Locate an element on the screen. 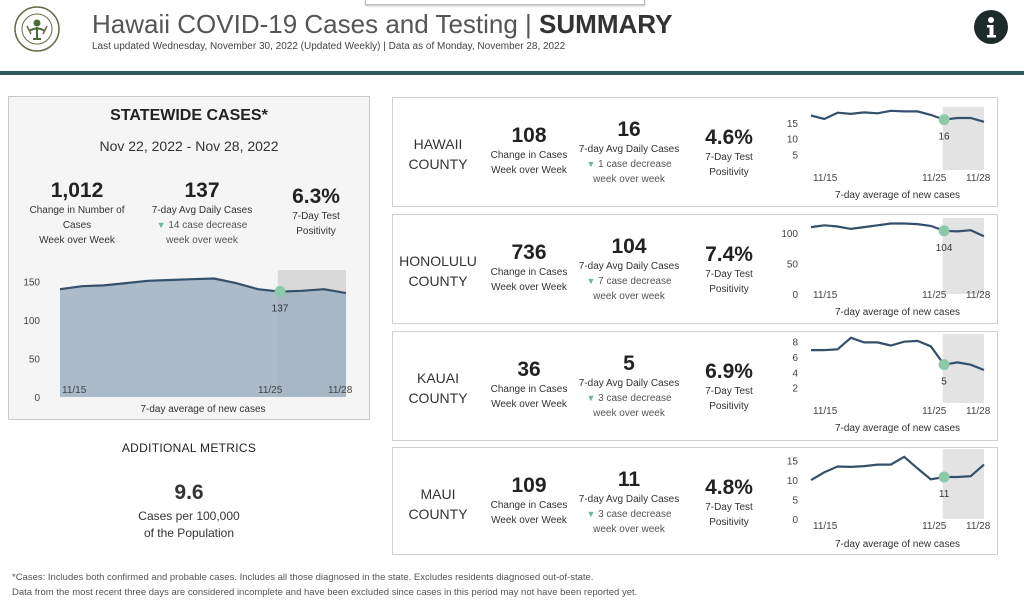 The image size is (1024, 605). cases-per-100k-label-2: of the Population is located at coordinates (189, 533).